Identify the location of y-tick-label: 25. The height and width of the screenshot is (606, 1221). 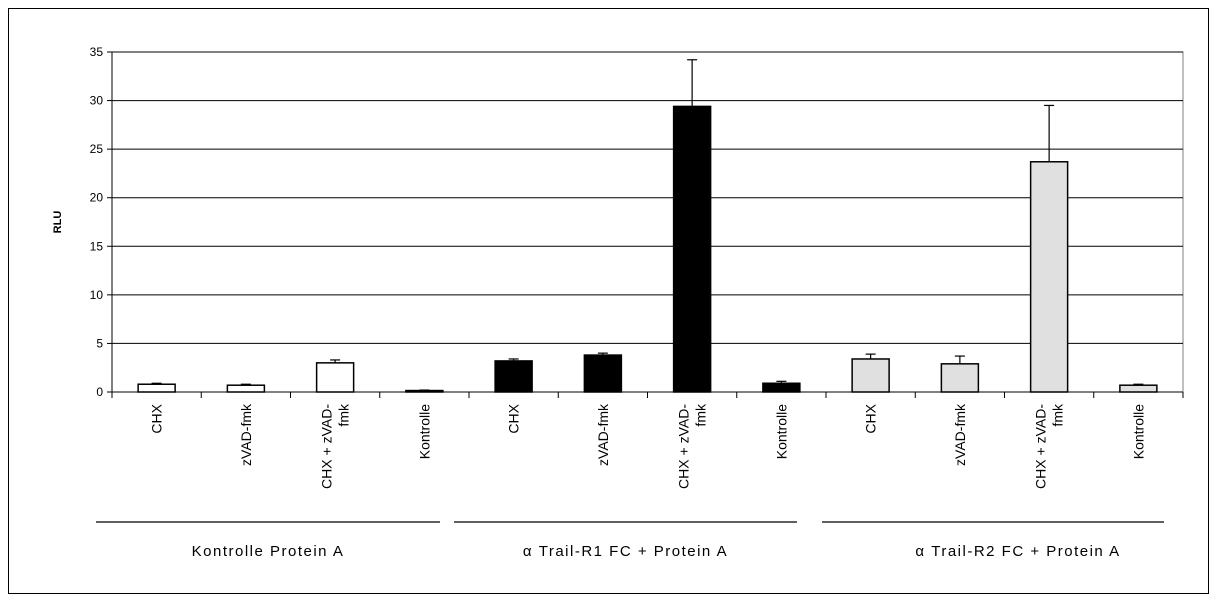
(97, 149).